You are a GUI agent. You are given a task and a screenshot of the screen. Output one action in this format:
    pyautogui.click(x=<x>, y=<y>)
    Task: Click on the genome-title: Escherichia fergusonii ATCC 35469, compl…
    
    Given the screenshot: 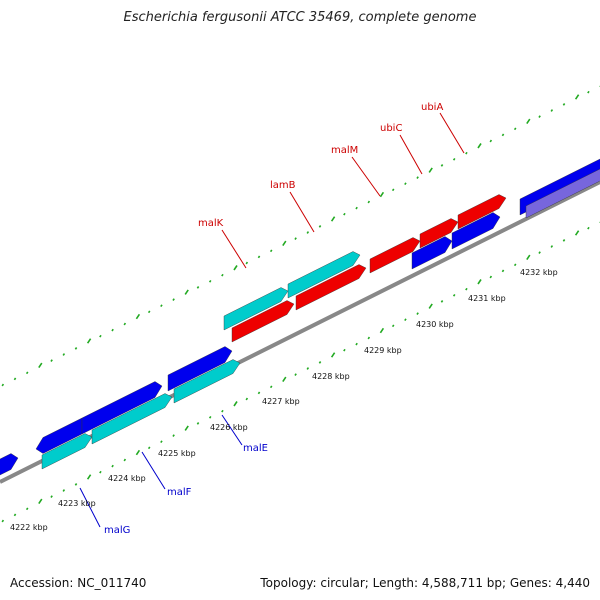 What is the action you would take?
    pyautogui.click(x=300, y=17)
    